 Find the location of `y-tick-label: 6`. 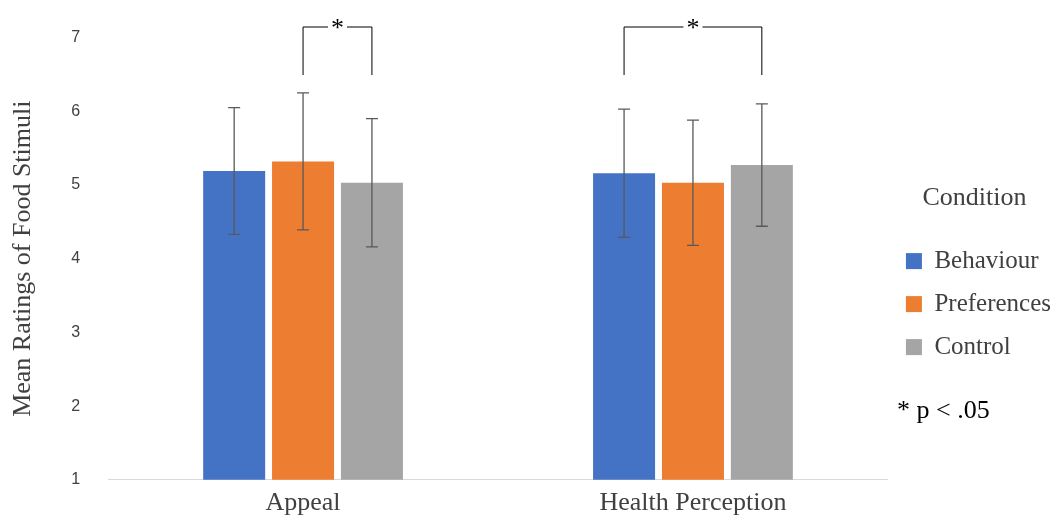

y-tick-label: 6 is located at coordinates (76, 110).